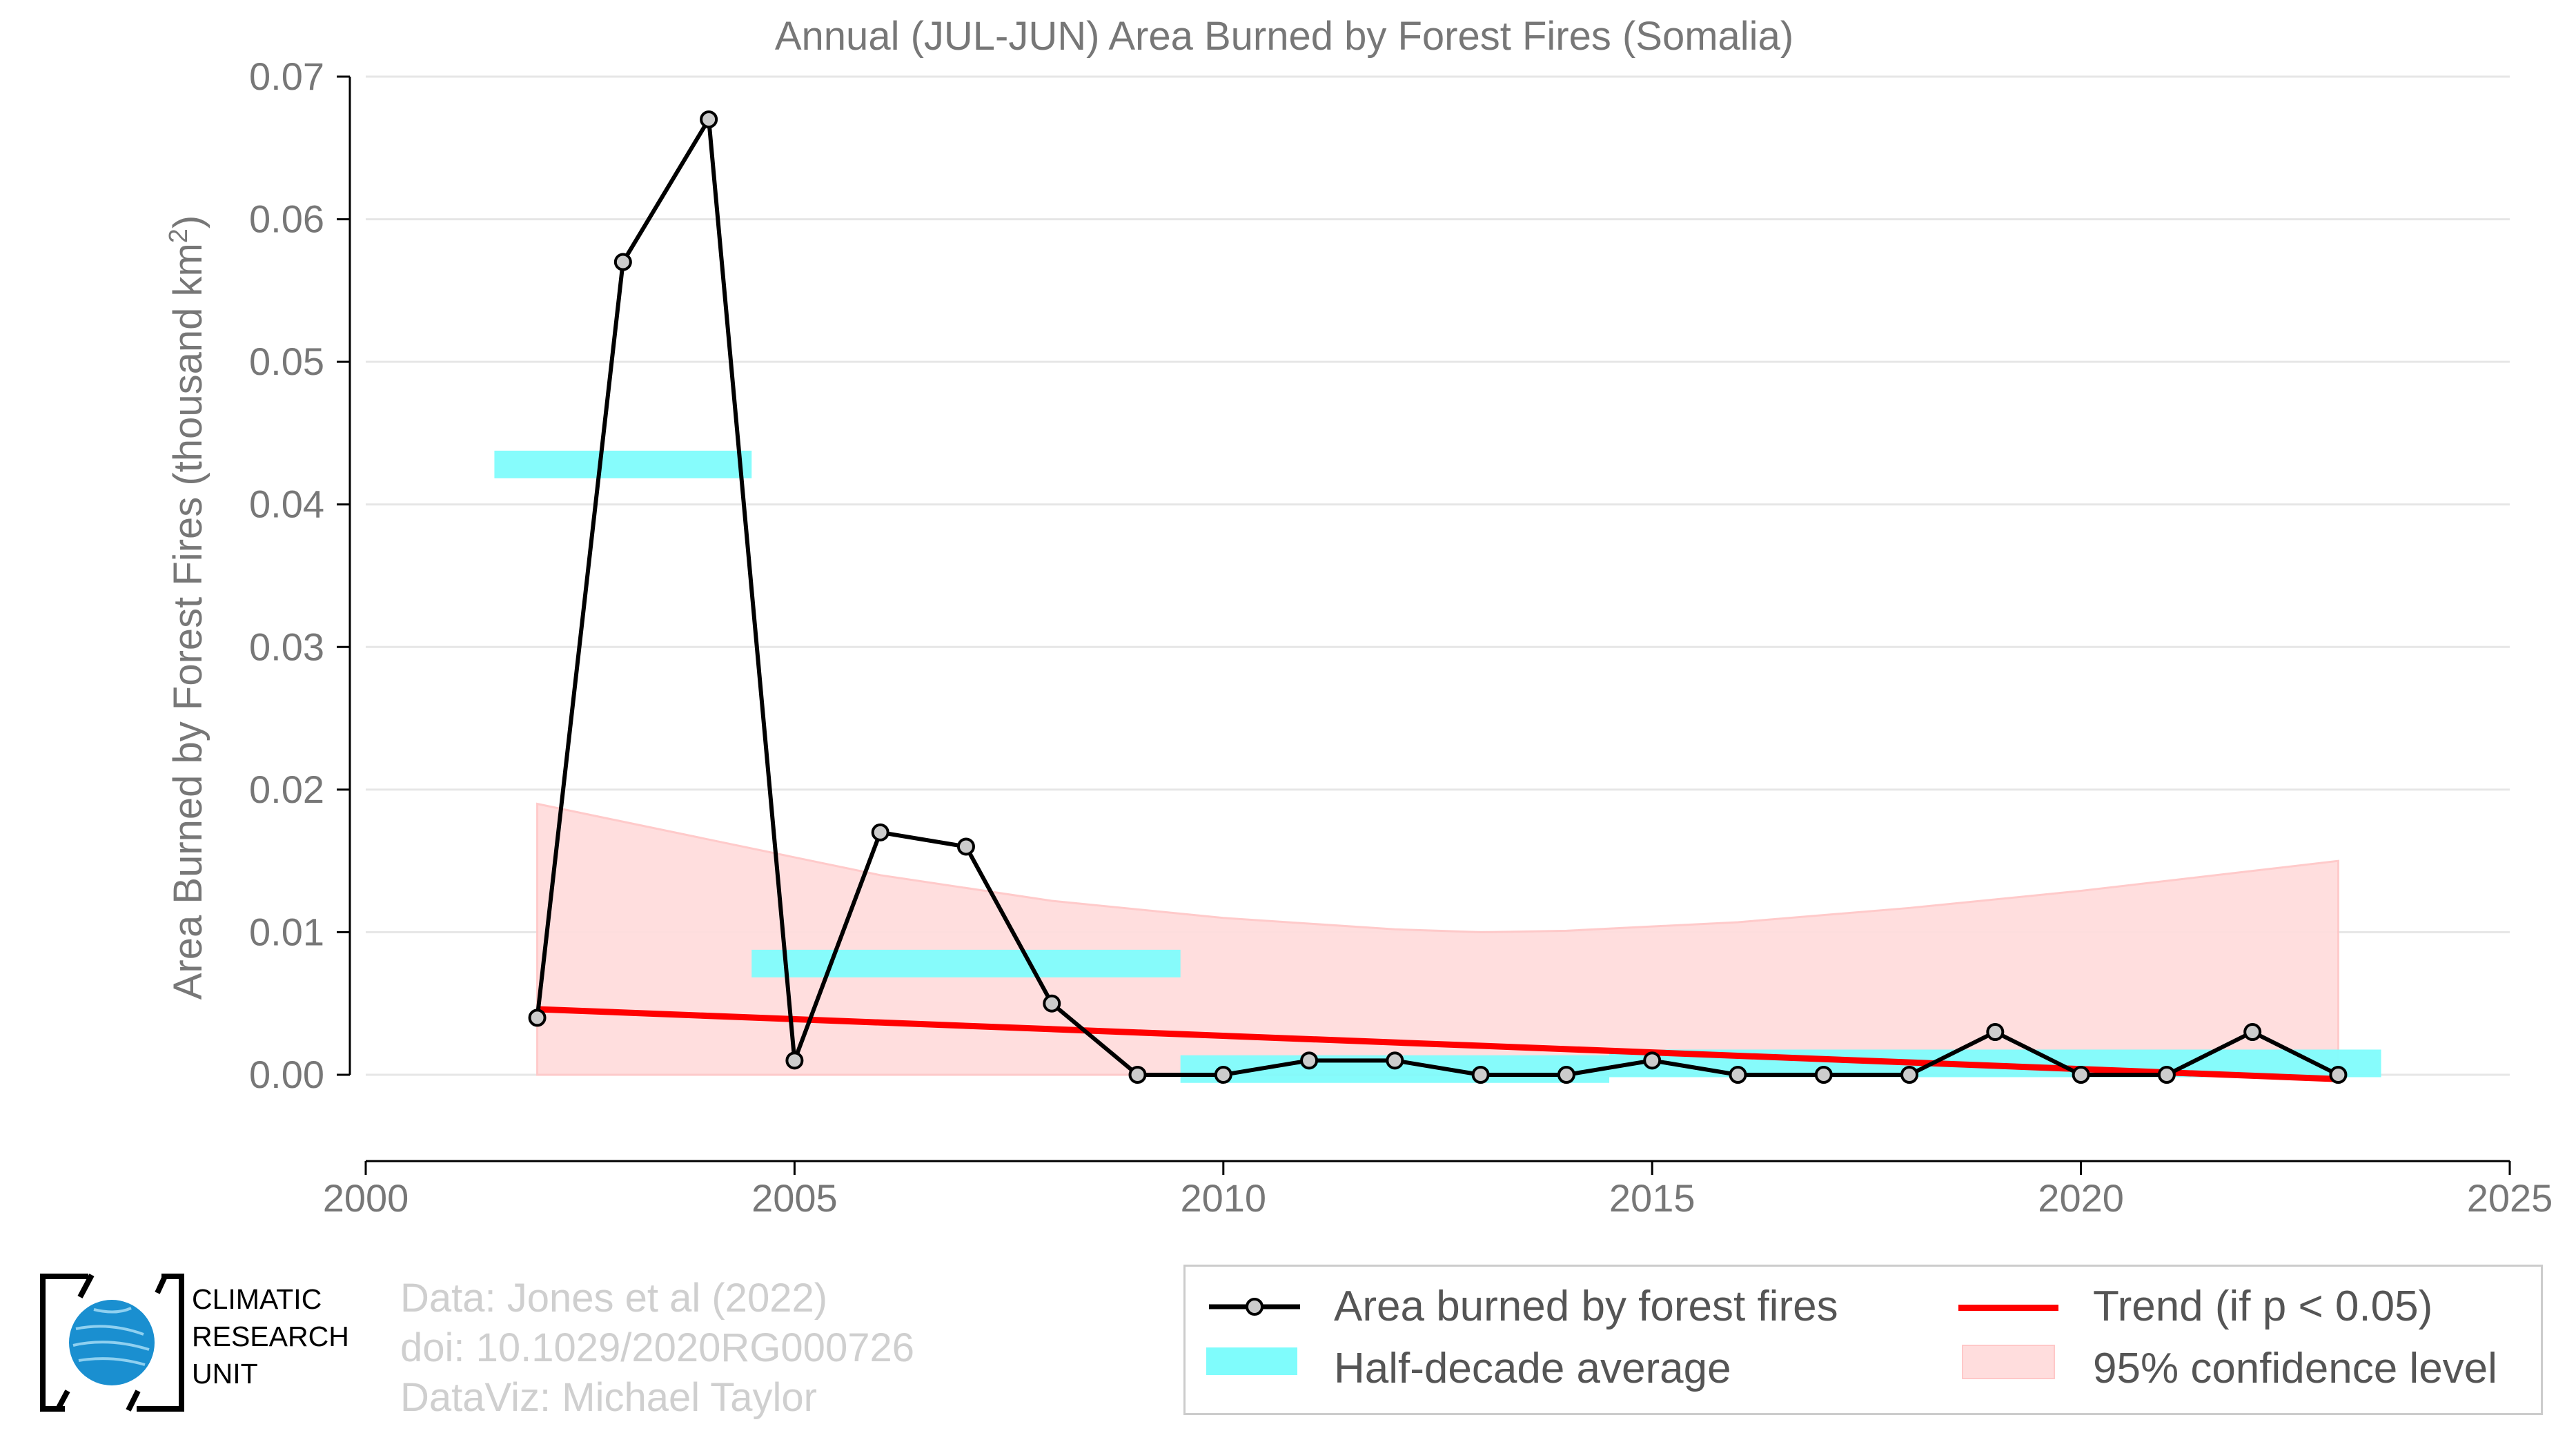  What do you see at coordinates (286, 77) in the screenshot?
I see `y-tick-label: 0.07` at bounding box center [286, 77].